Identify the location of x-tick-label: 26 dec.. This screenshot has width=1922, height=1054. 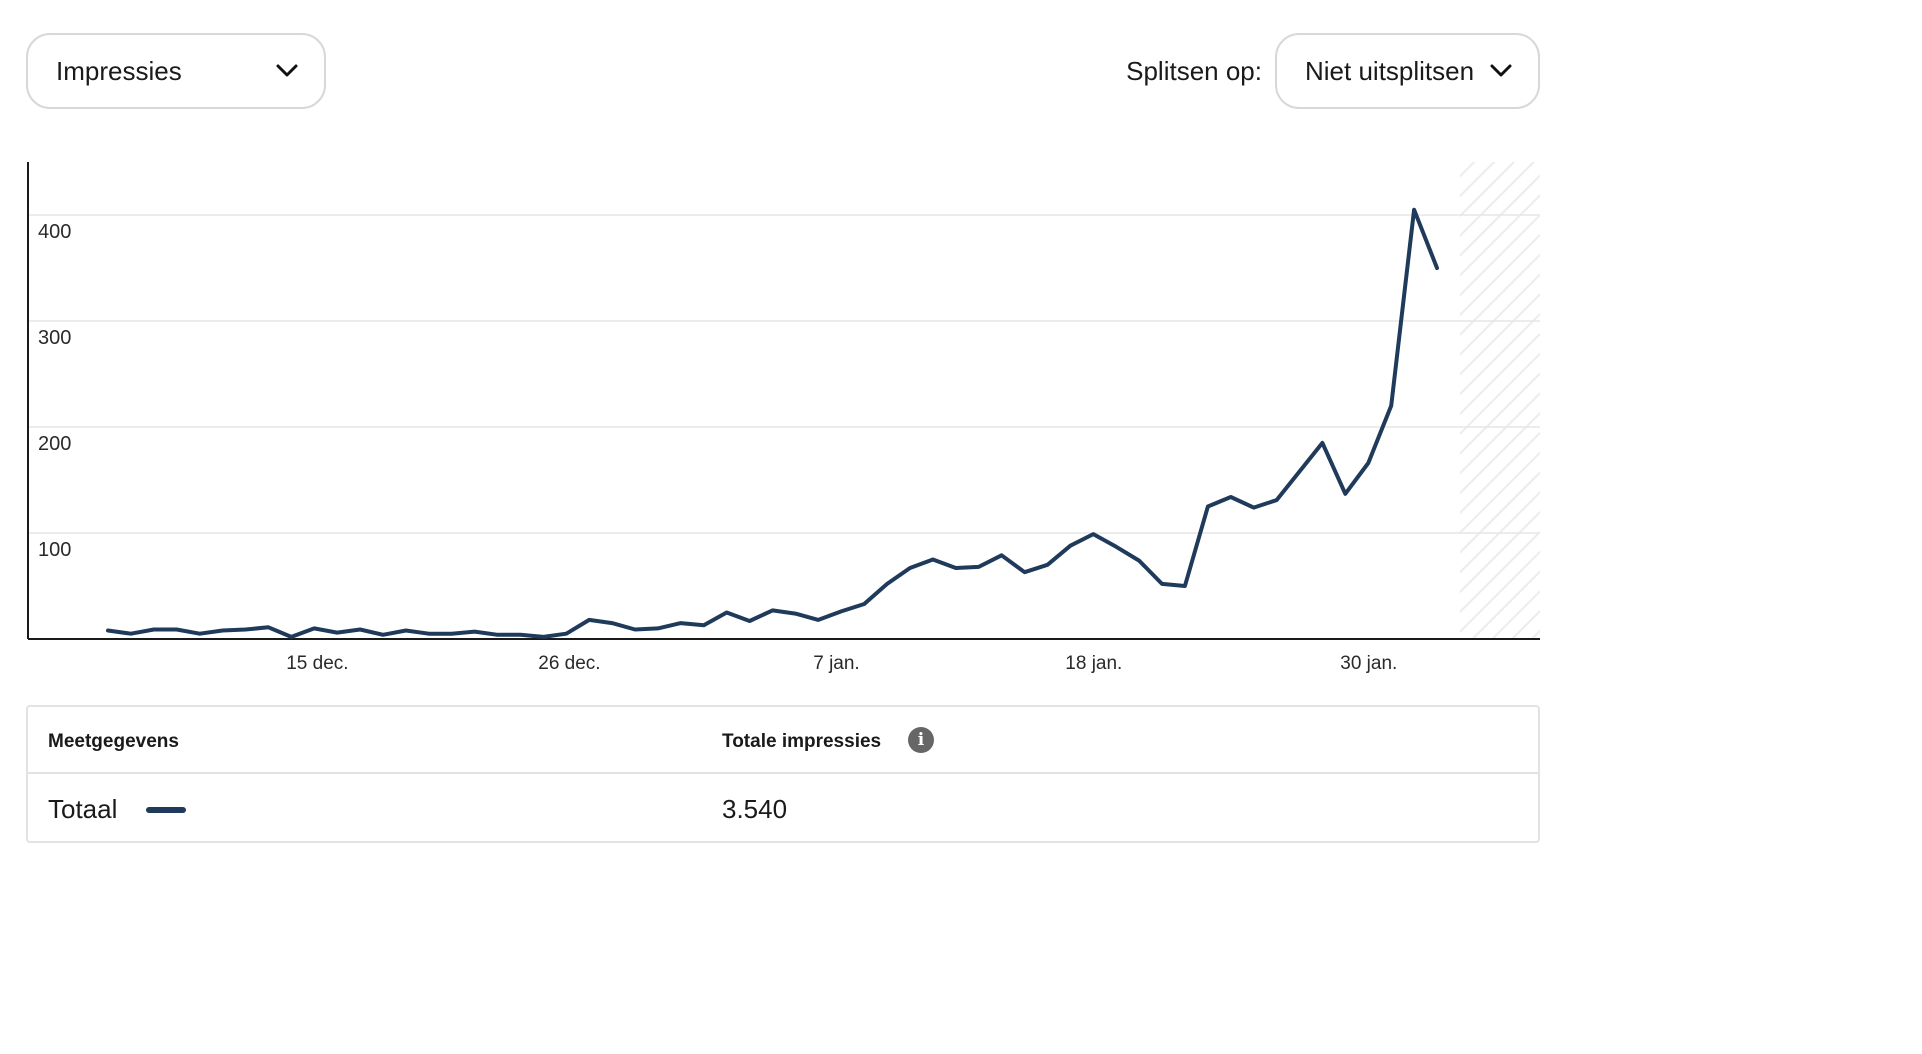
(569, 663).